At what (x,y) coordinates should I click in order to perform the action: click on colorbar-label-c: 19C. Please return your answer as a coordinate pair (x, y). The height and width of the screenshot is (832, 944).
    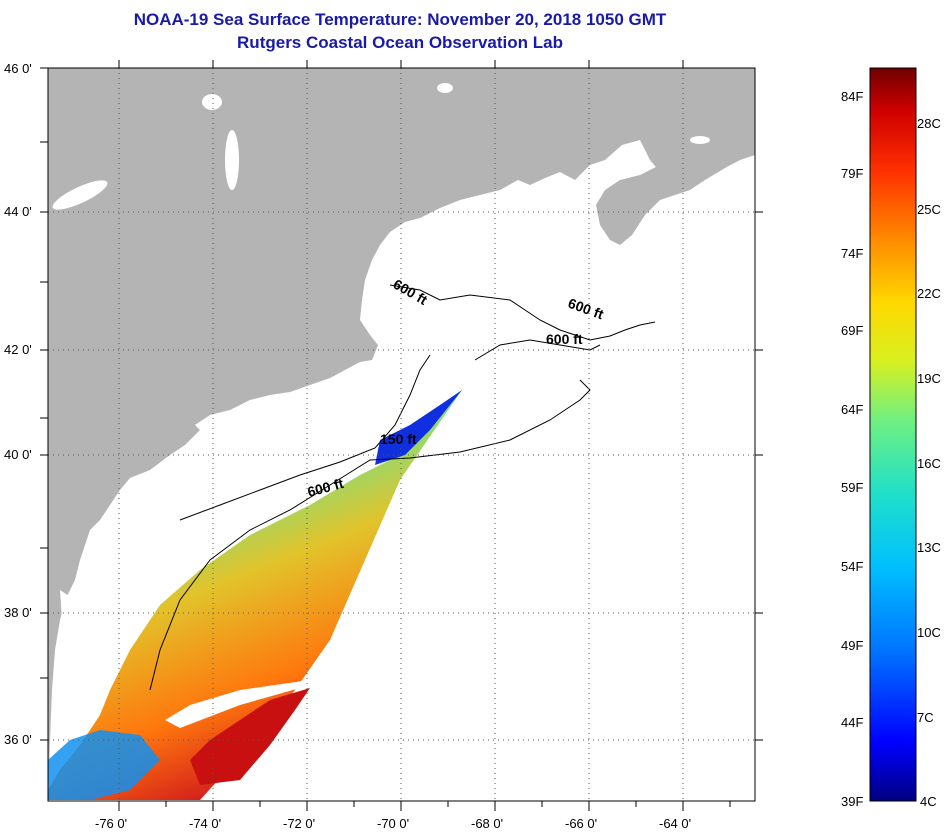
    Looking at the image, I should click on (929, 378).